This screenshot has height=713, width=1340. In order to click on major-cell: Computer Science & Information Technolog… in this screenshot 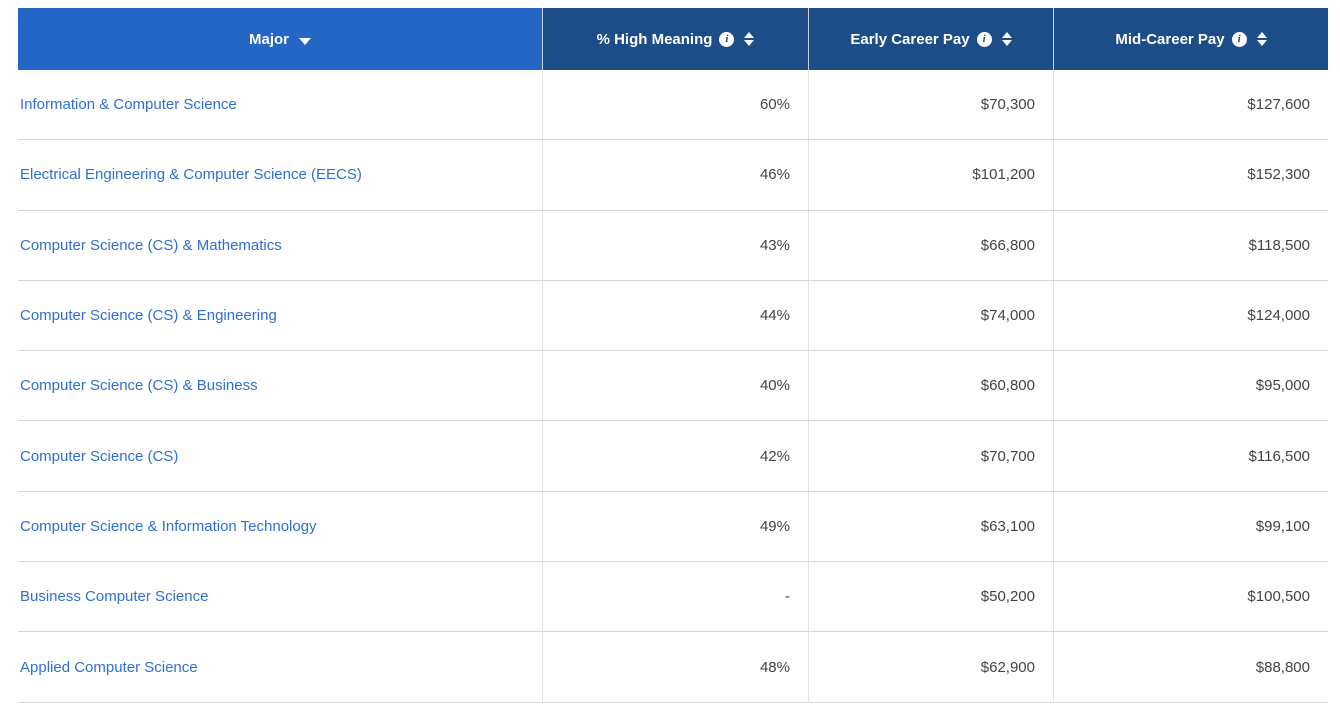, I will do `click(280, 526)`.